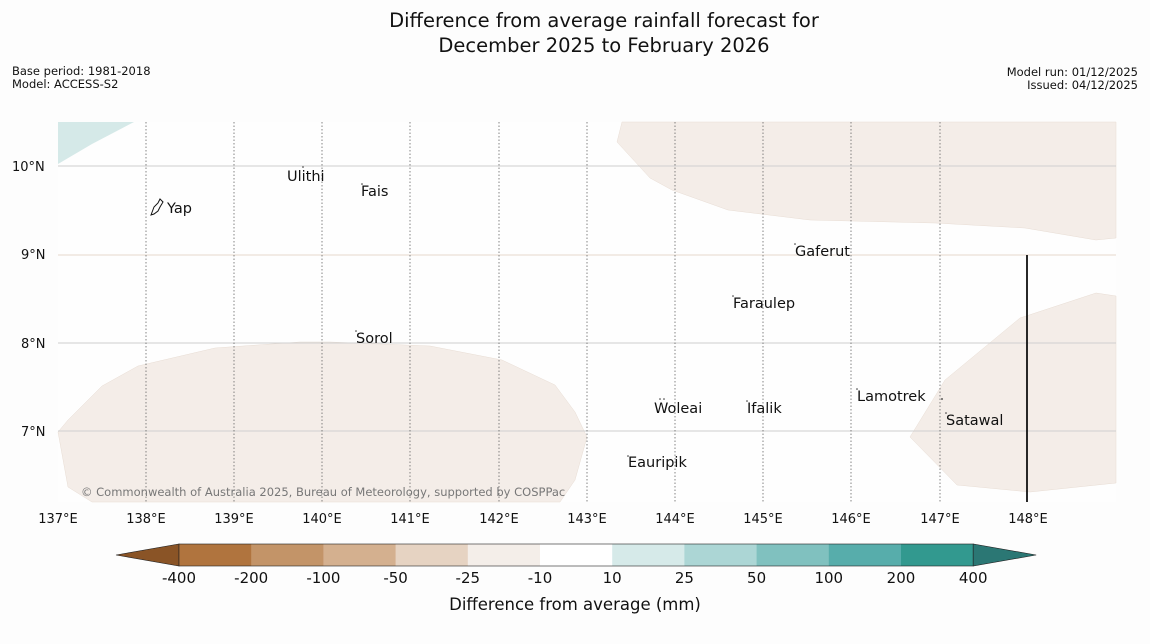 This screenshot has width=1150, height=644. What do you see at coordinates (33, 432) in the screenshot?
I see `lat-label-7n: 7°N` at bounding box center [33, 432].